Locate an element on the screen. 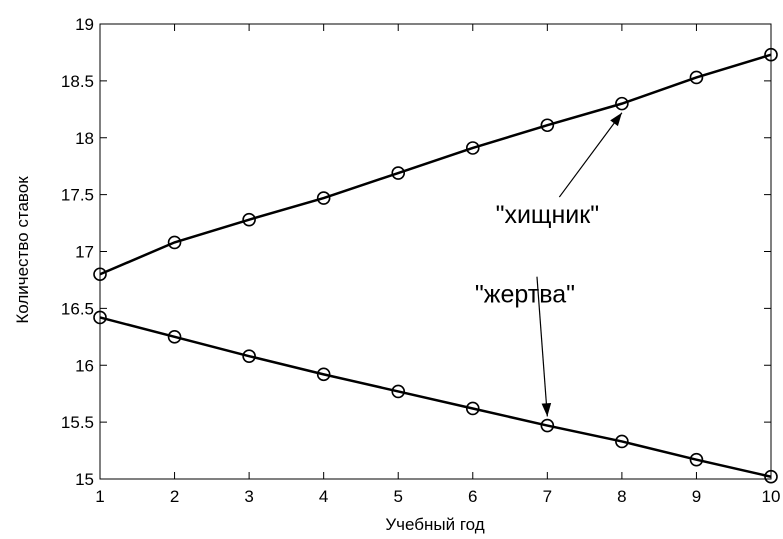  x-tick-label: 1 is located at coordinates (99, 496).